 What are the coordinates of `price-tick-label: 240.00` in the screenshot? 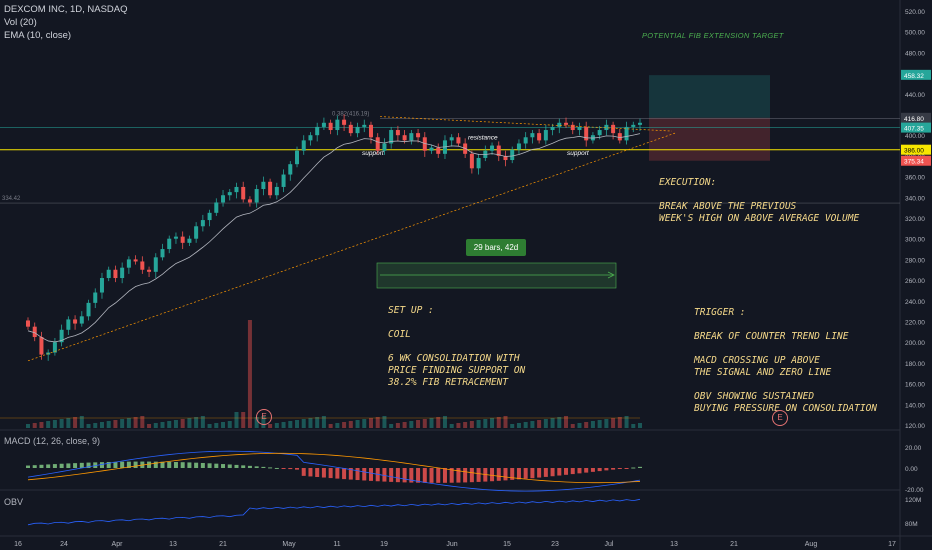 It's located at (915, 302).